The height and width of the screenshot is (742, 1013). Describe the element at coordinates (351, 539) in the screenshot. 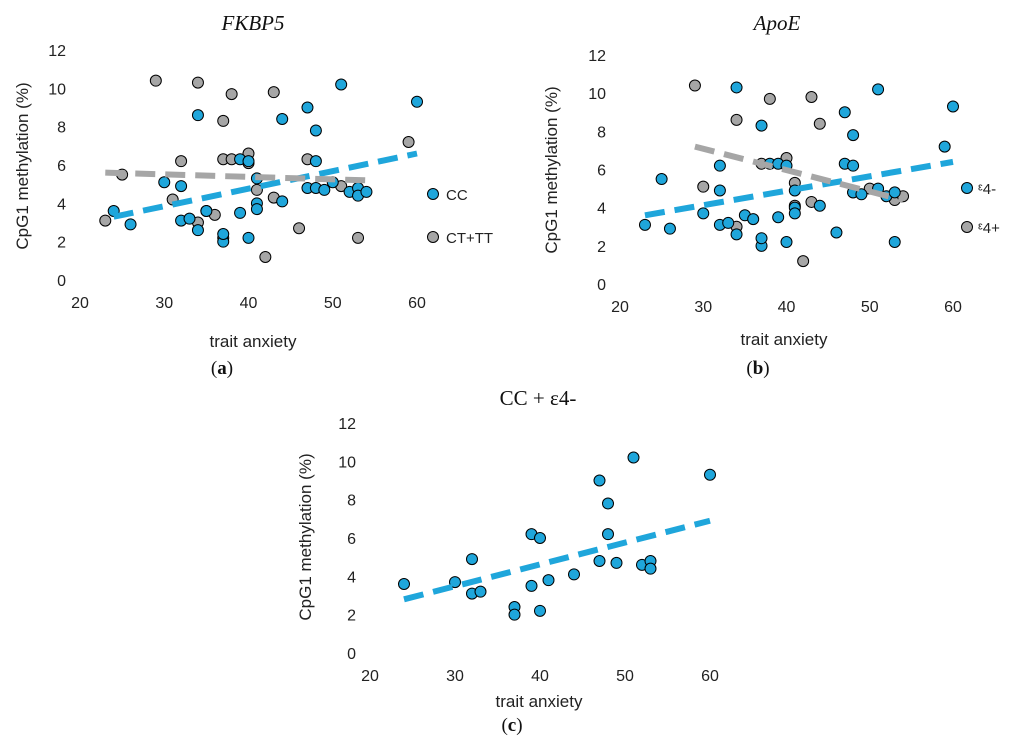

I see `y-tick-label: 6` at that location.